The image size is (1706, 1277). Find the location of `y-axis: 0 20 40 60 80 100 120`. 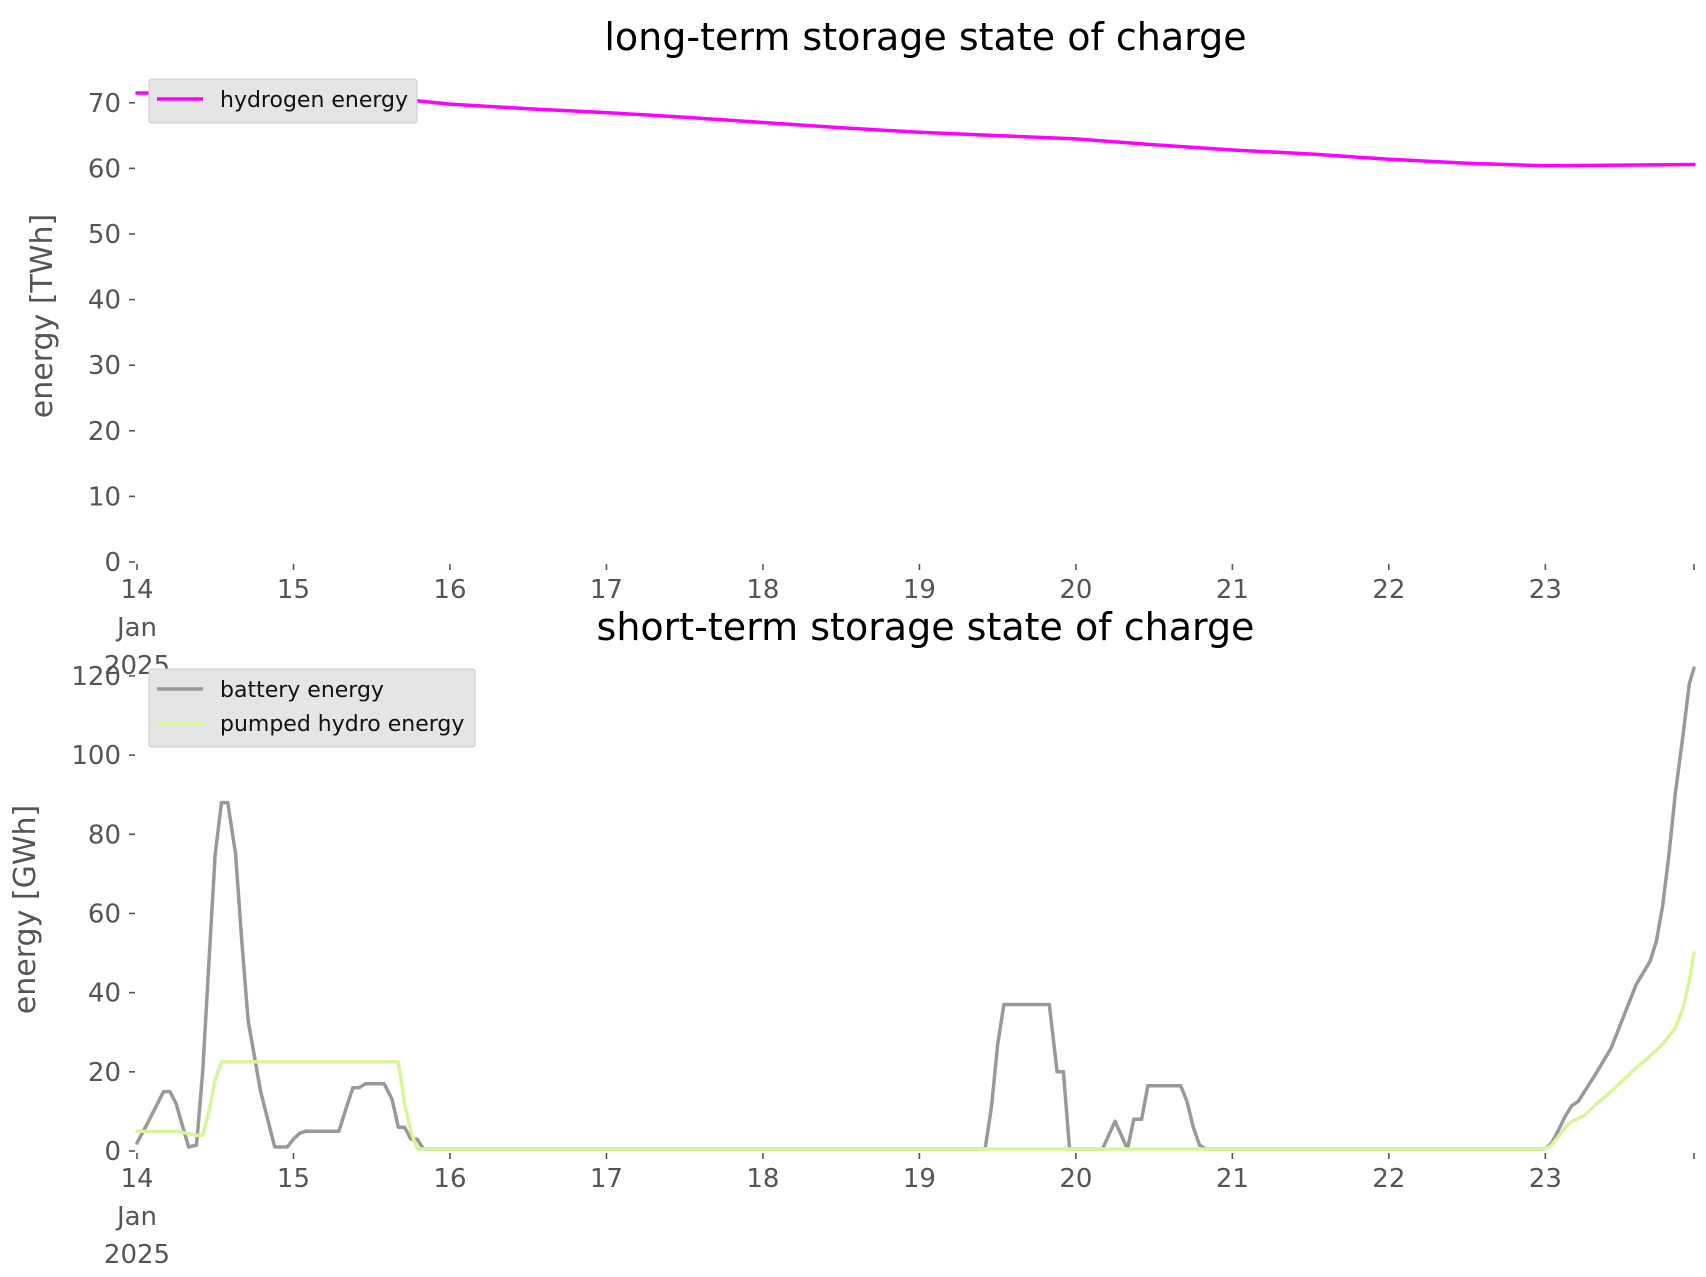

y-axis: 0 20 40 60 80 100 120 is located at coordinates (103, 914).